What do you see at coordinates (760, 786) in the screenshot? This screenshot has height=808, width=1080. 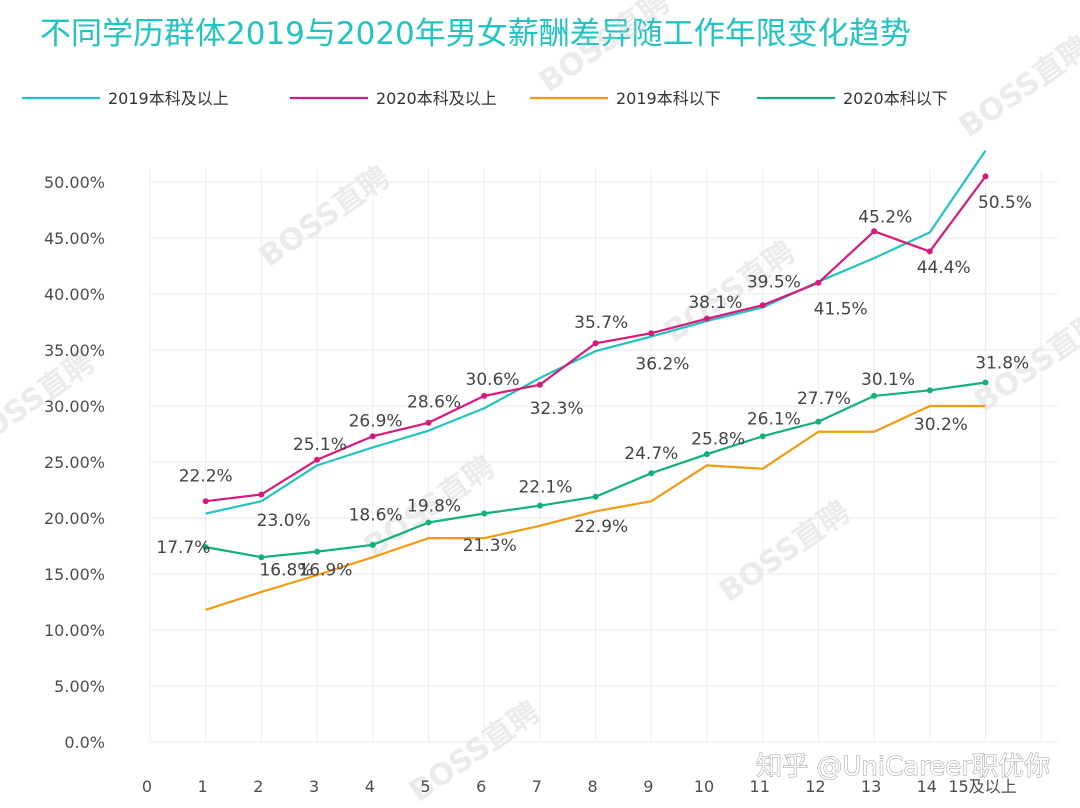 I see `x-tick-label: 11` at bounding box center [760, 786].